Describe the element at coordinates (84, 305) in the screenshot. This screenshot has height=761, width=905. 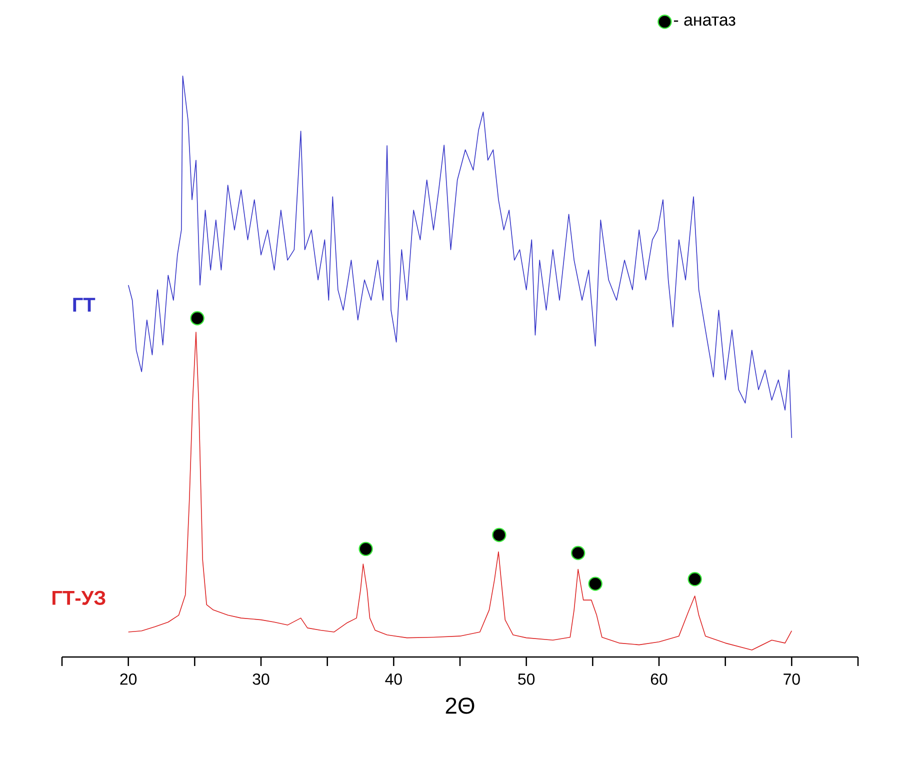
I see `series-label: ГТ` at that location.